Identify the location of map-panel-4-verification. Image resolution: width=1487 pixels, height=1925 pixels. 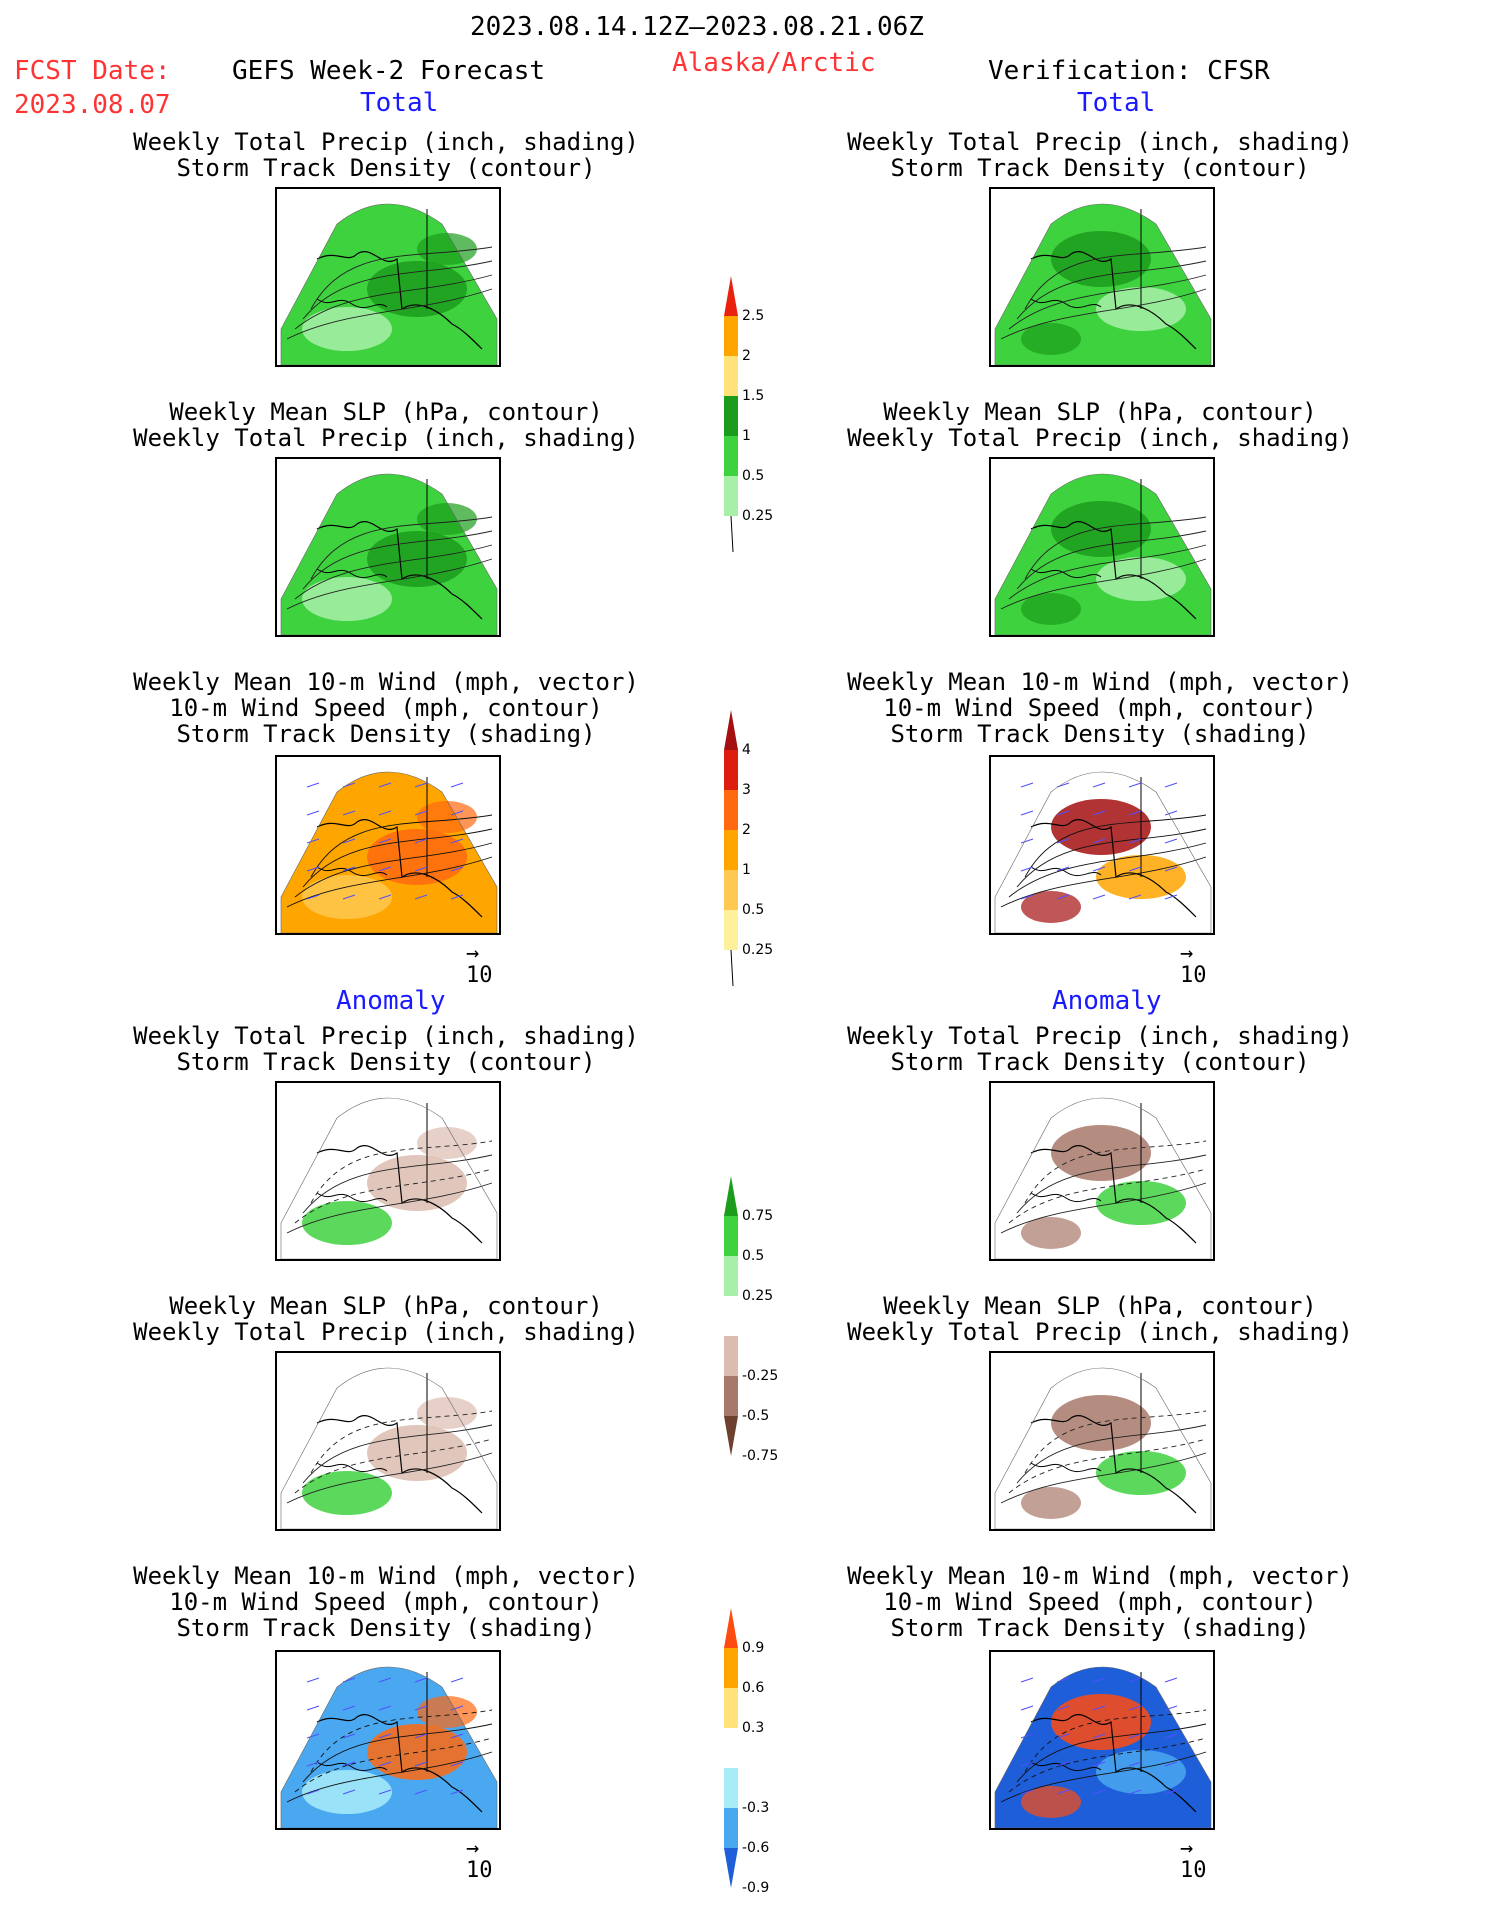
(1102, 1441).